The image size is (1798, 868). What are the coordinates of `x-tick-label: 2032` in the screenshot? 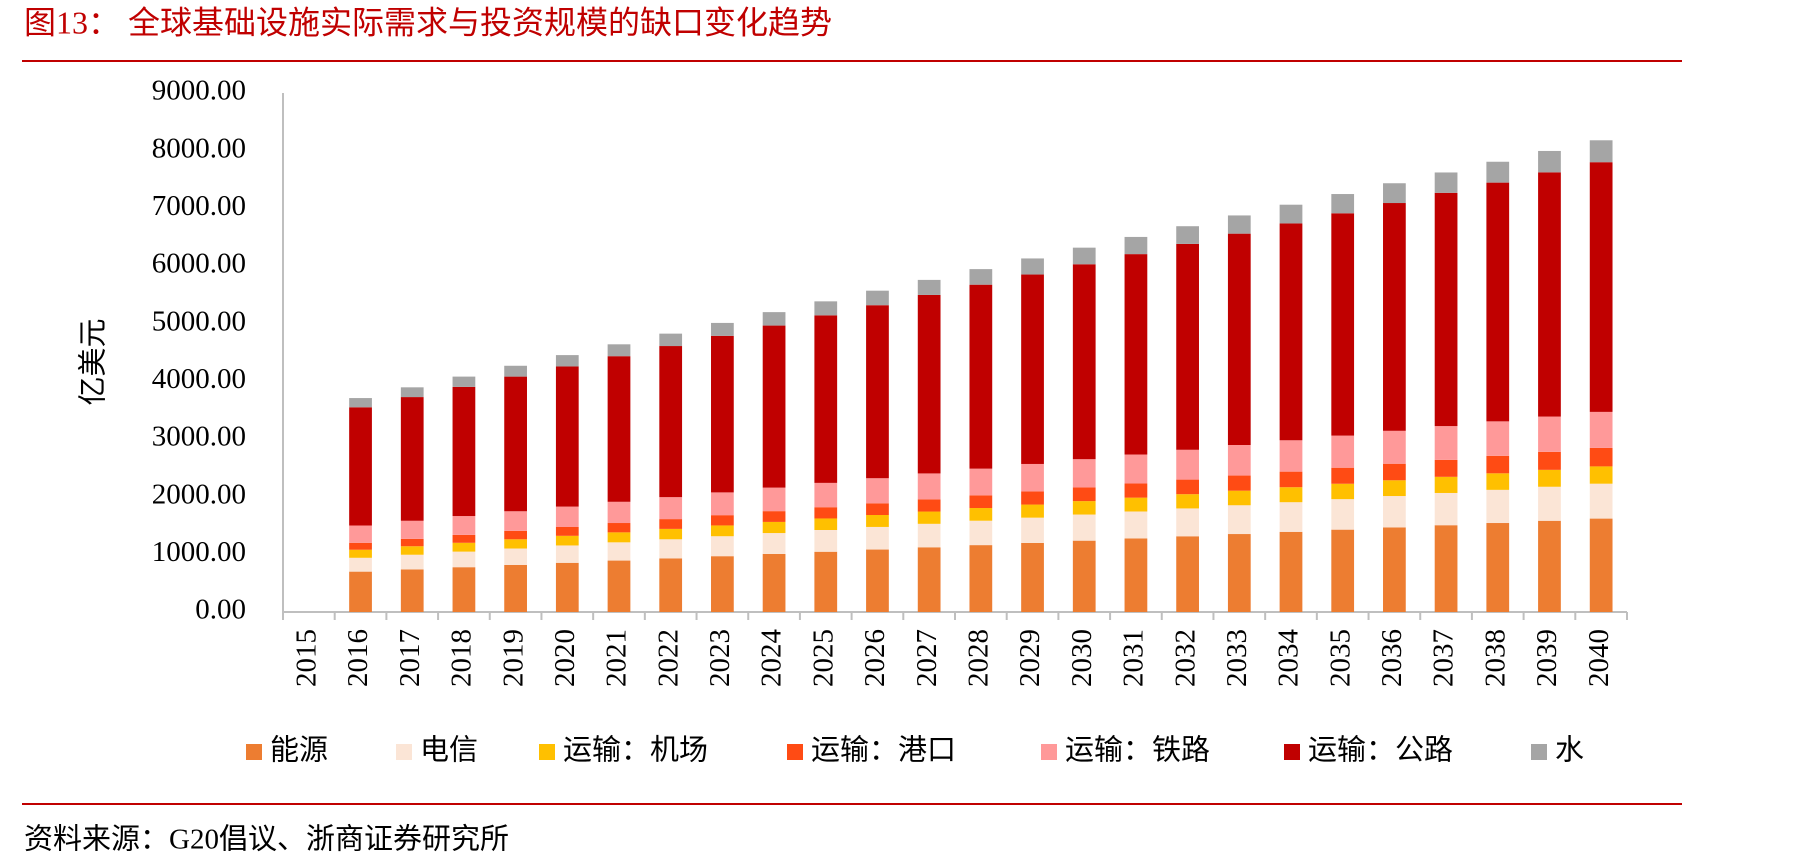 It's located at (1185, 658).